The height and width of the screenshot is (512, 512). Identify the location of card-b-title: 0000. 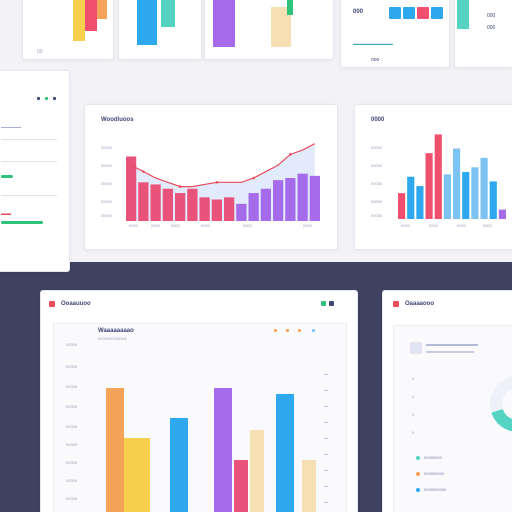
(378, 120).